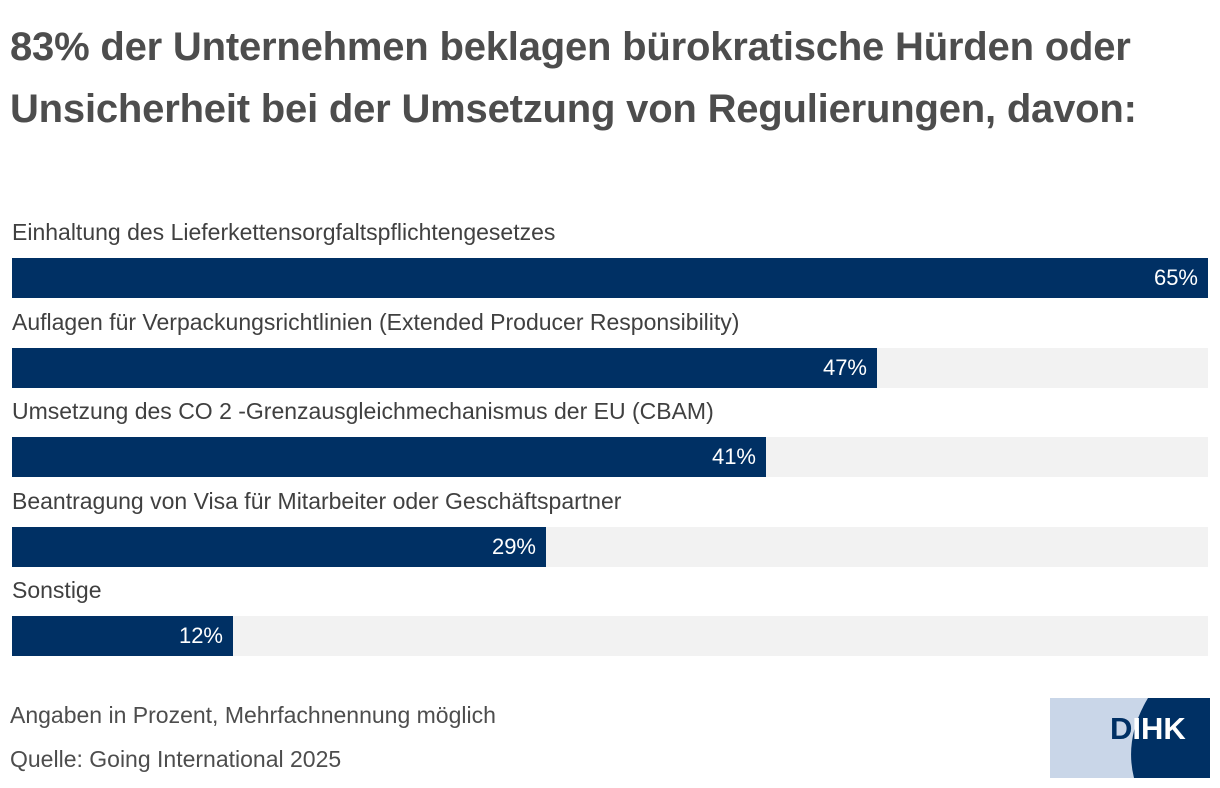 This screenshot has width=1220, height=788. I want to click on data-label: 65%, so click(1175, 277).